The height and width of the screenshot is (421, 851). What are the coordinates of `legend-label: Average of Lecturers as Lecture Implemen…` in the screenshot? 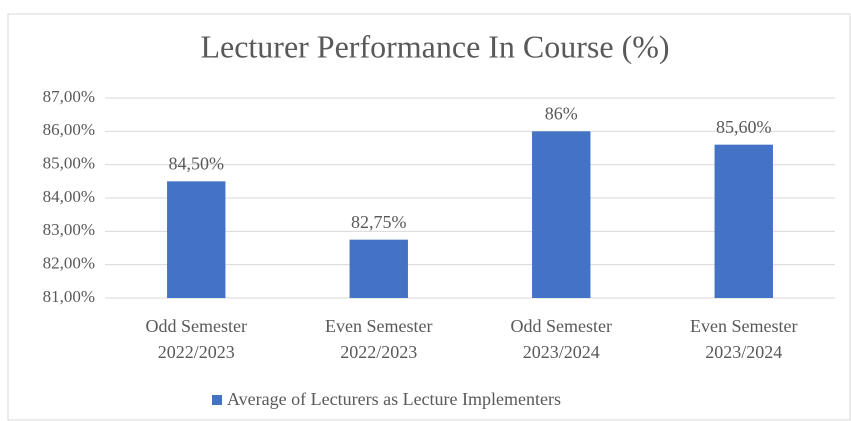 It's located at (394, 399).